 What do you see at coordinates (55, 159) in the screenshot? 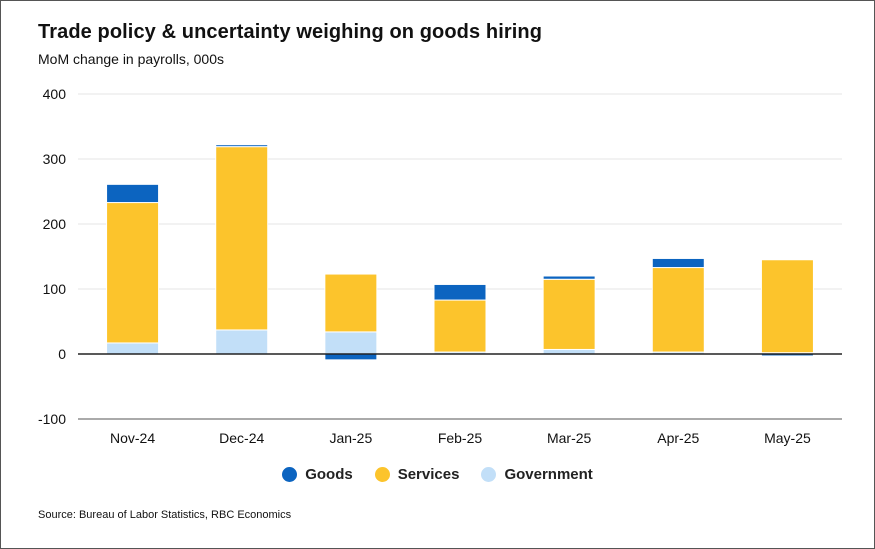
I see `y-tick-label: 300` at bounding box center [55, 159].